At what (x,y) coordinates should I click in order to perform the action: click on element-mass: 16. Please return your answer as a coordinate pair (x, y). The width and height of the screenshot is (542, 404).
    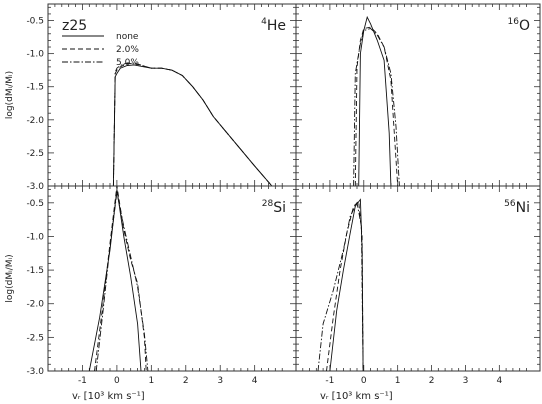
    Looking at the image, I should click on (514, 22).